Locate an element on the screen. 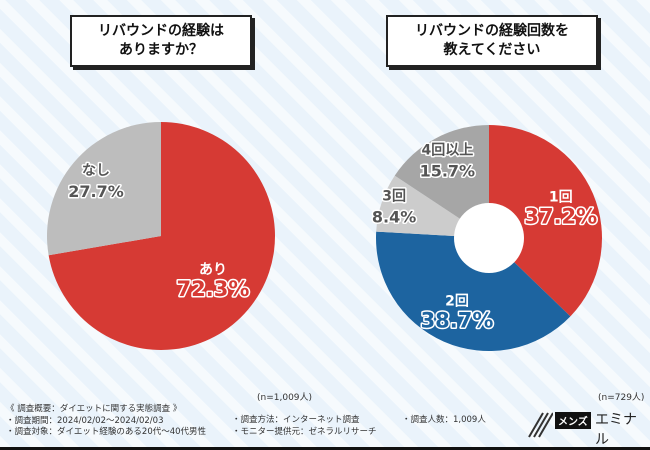  footer-col-3: ・調査人数：1,009人 is located at coordinates (444, 421).